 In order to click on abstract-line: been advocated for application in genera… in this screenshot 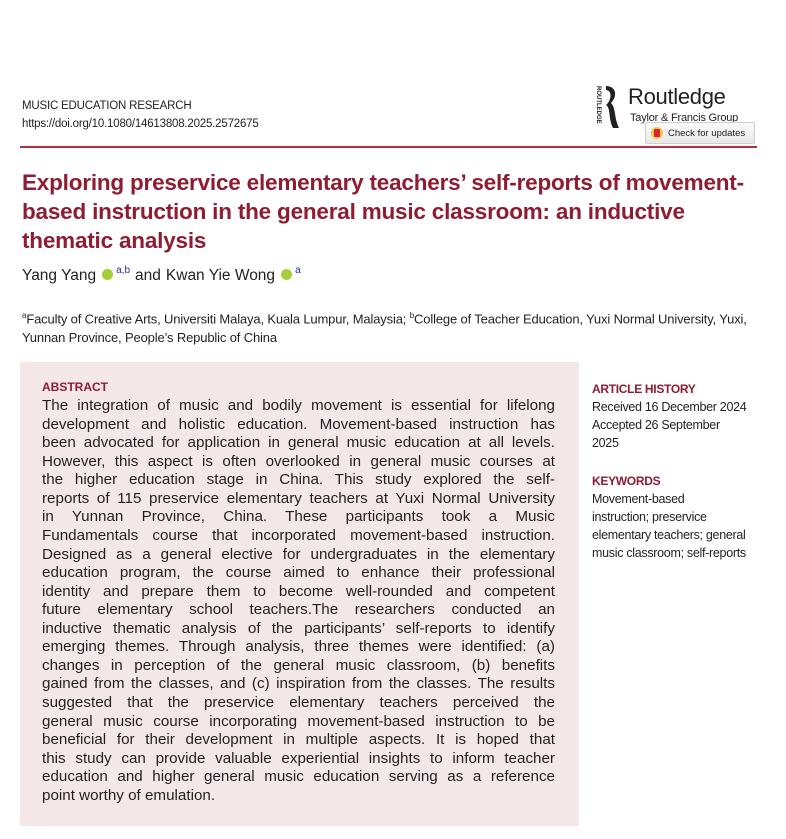, I will do `click(298, 443)`.